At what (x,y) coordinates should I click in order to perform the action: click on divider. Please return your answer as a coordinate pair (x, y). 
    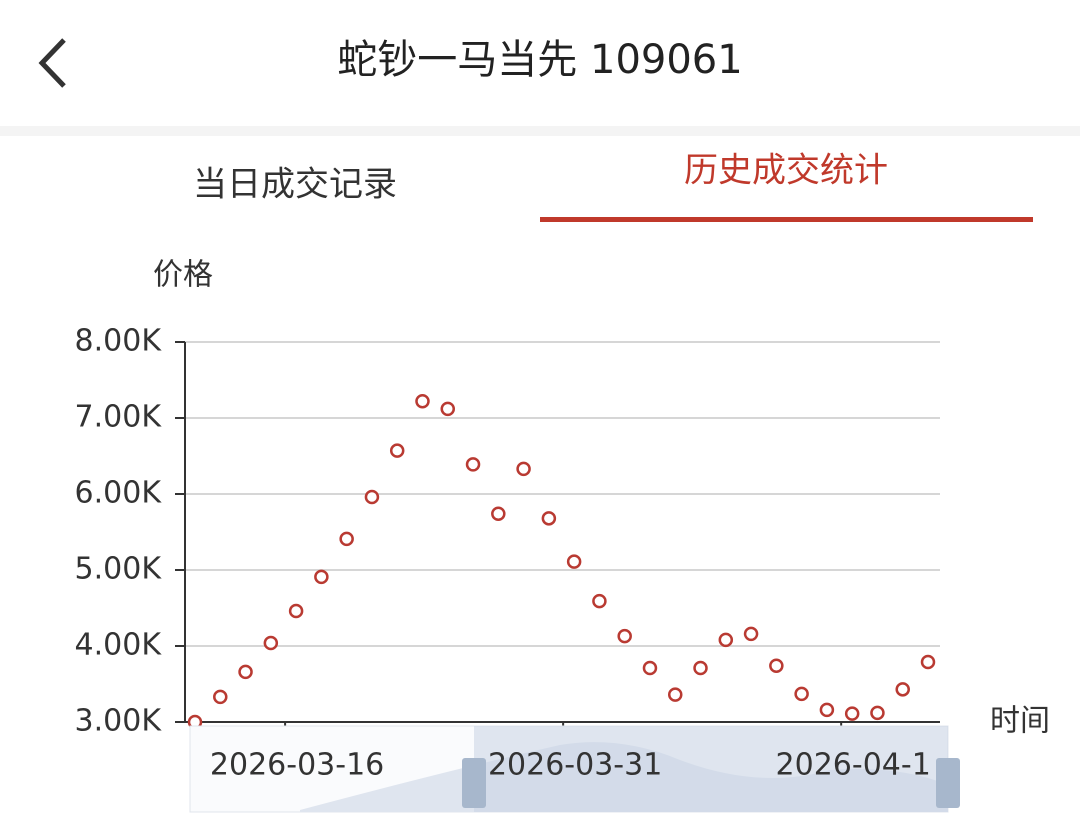
    Looking at the image, I should click on (540, 131).